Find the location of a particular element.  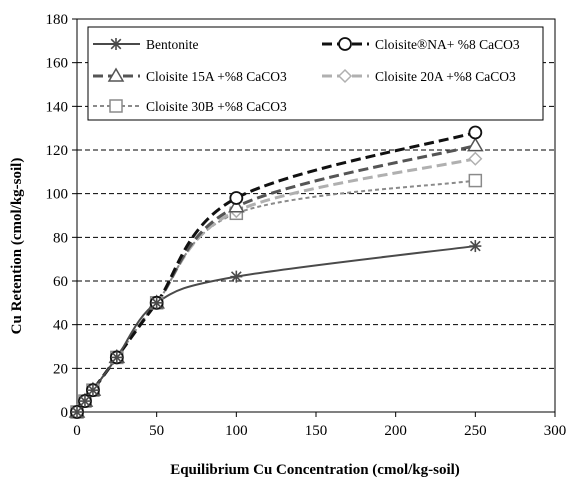

legend-item-3: Cloisite 20A +%8 CaCO3 is located at coordinates (419, 76).